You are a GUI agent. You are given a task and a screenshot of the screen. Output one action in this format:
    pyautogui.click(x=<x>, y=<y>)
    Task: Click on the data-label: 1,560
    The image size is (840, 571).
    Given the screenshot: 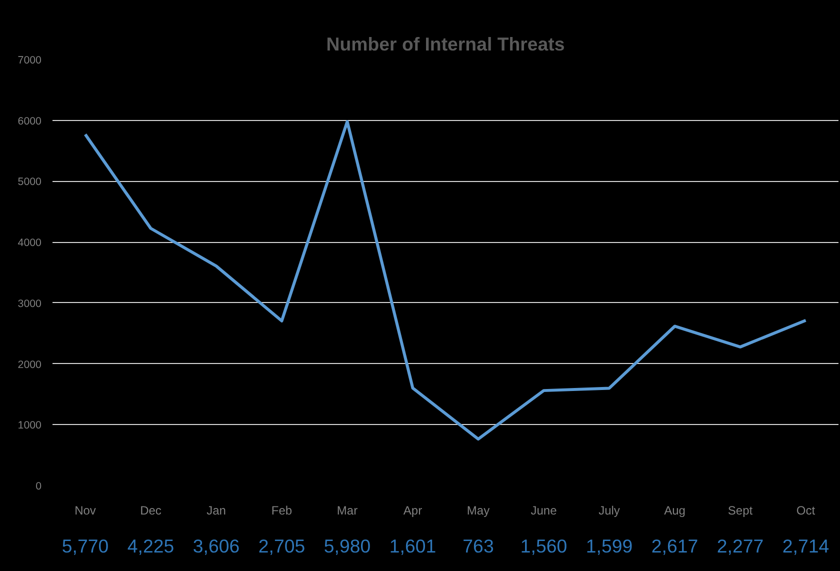 What is the action you would take?
    pyautogui.click(x=544, y=546)
    